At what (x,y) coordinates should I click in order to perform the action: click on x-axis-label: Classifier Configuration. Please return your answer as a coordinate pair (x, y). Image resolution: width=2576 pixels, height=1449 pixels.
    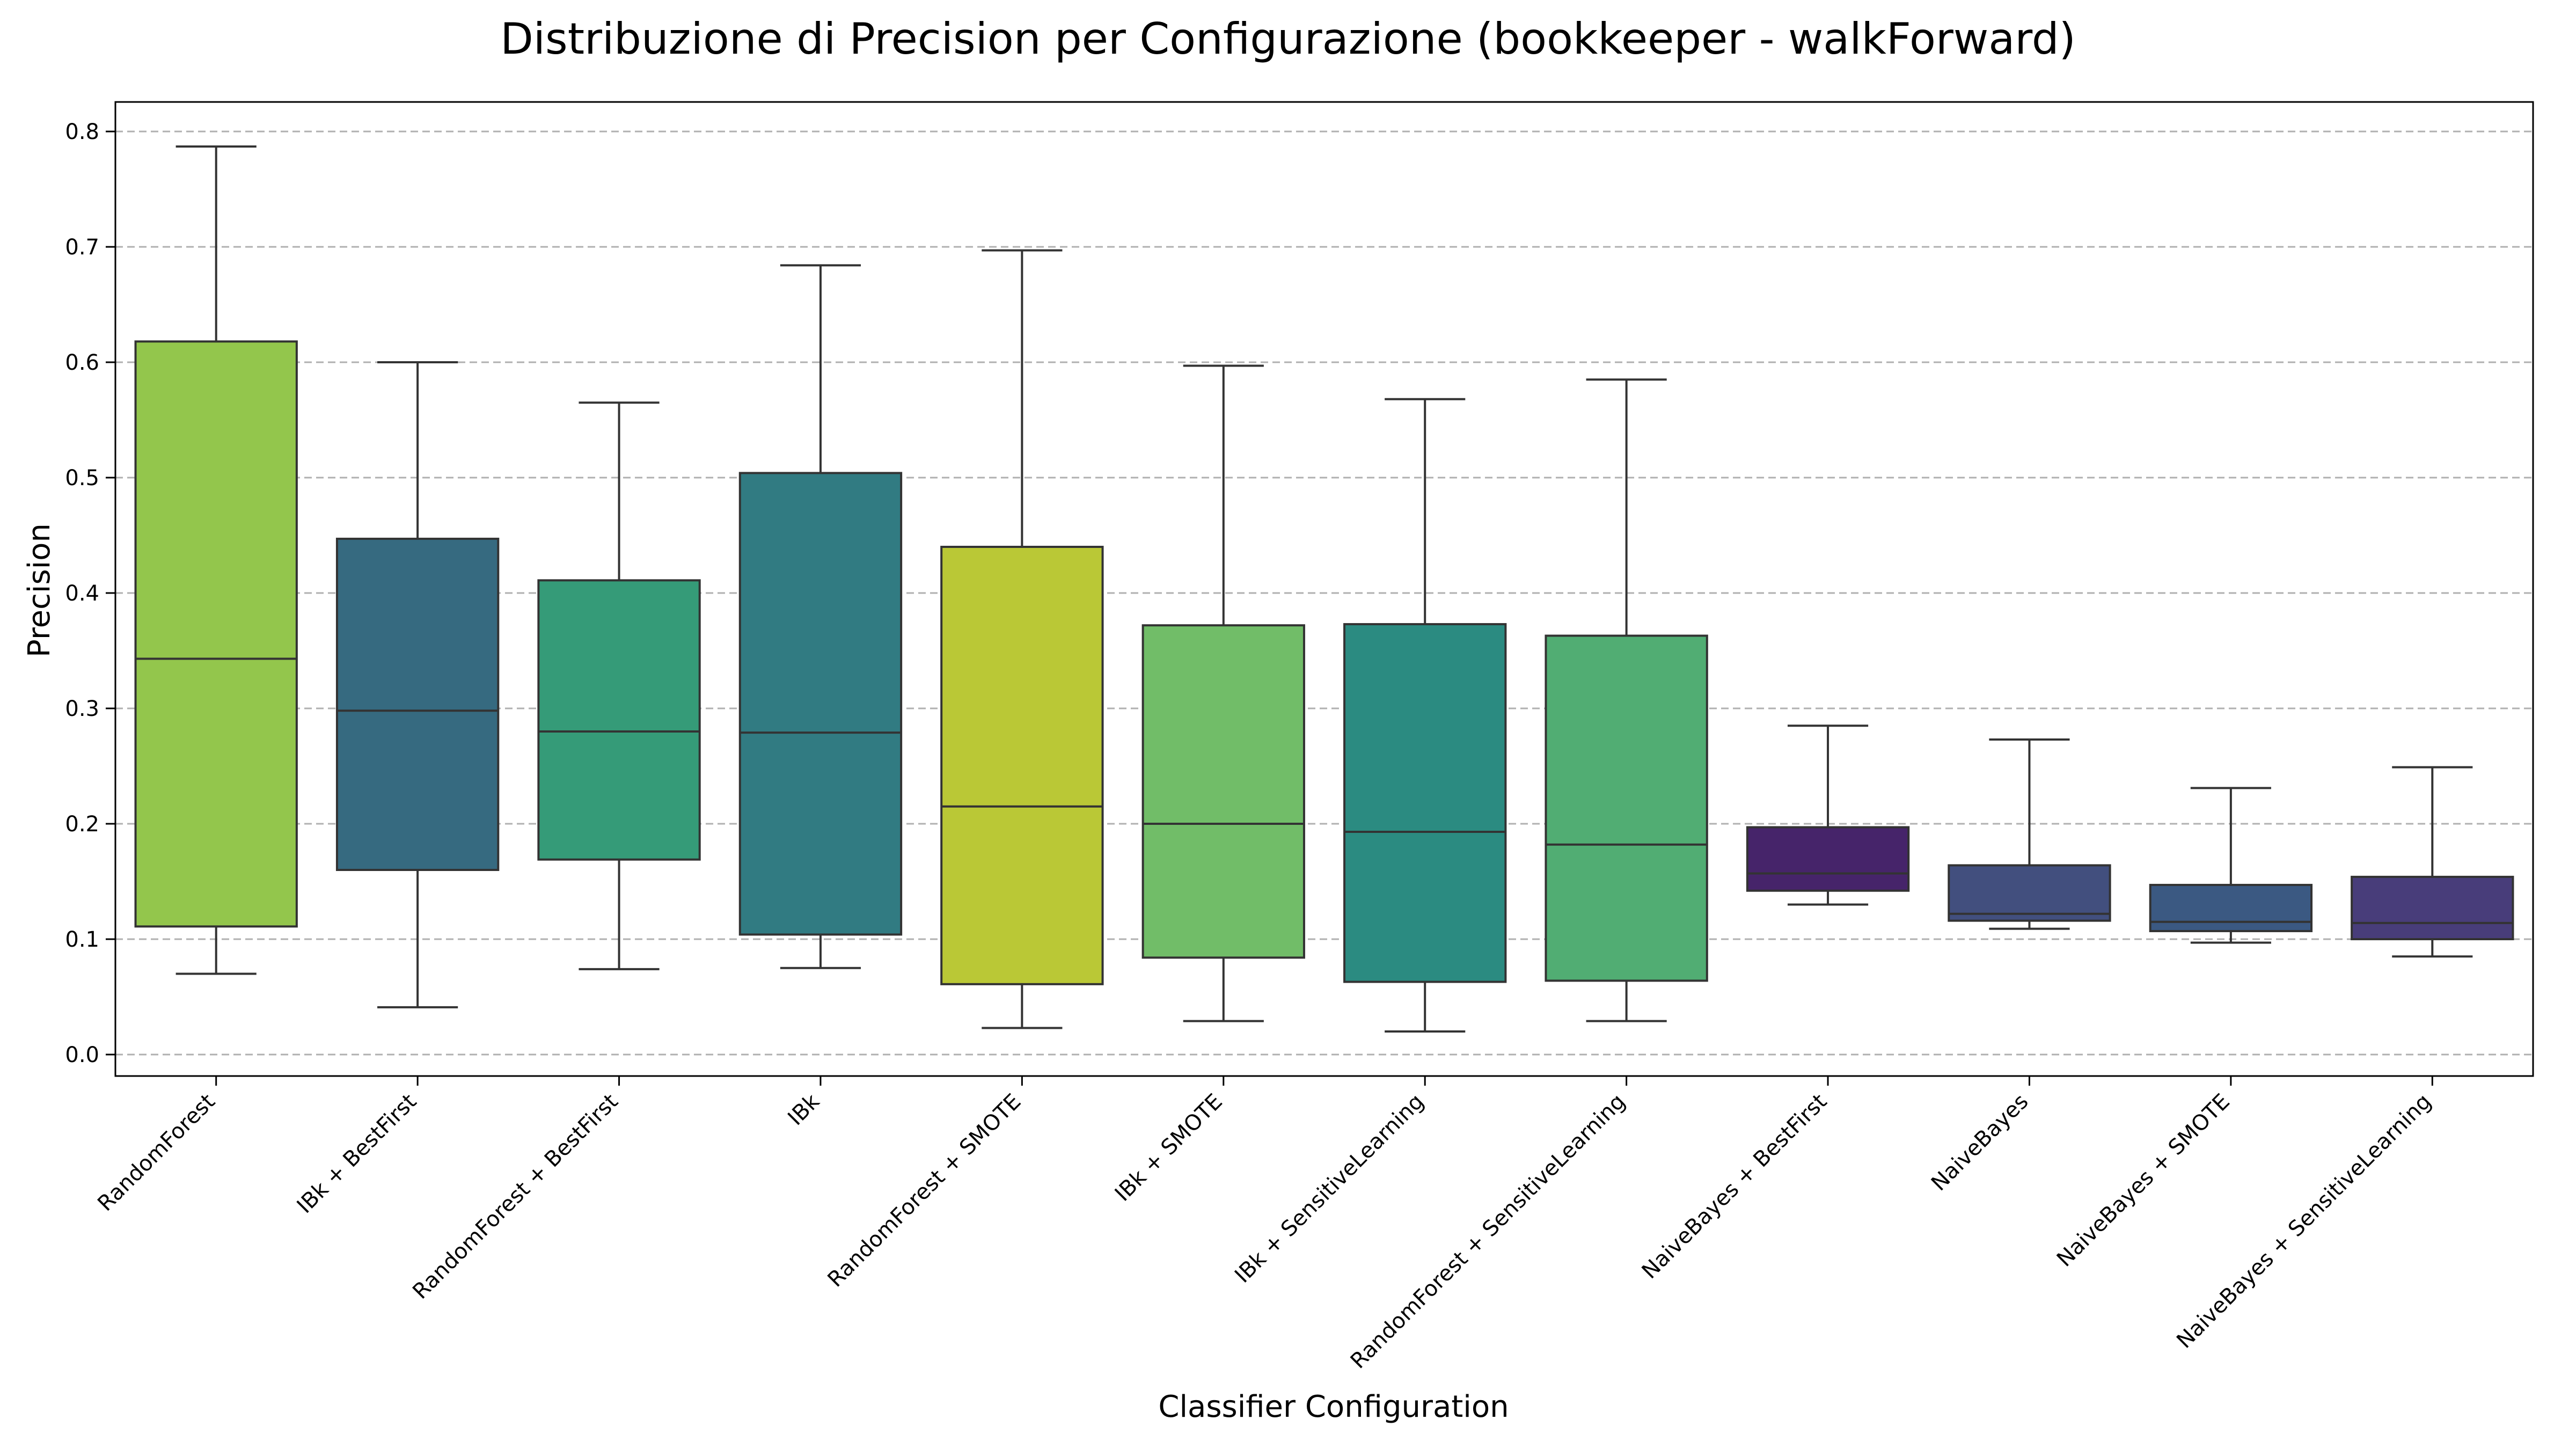
    Looking at the image, I should click on (1333, 1406).